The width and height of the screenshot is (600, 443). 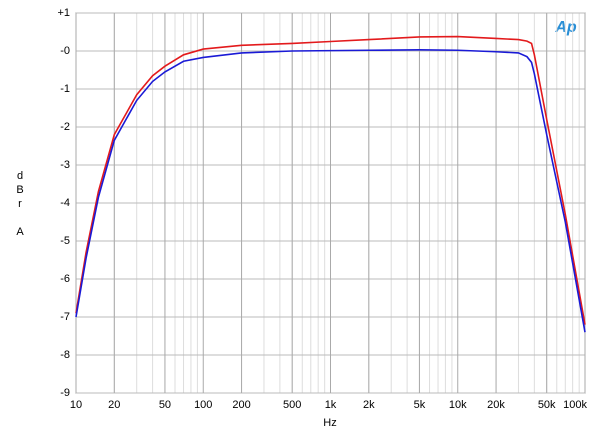 I want to click on y-tick-label: -1, so click(x=65, y=89).